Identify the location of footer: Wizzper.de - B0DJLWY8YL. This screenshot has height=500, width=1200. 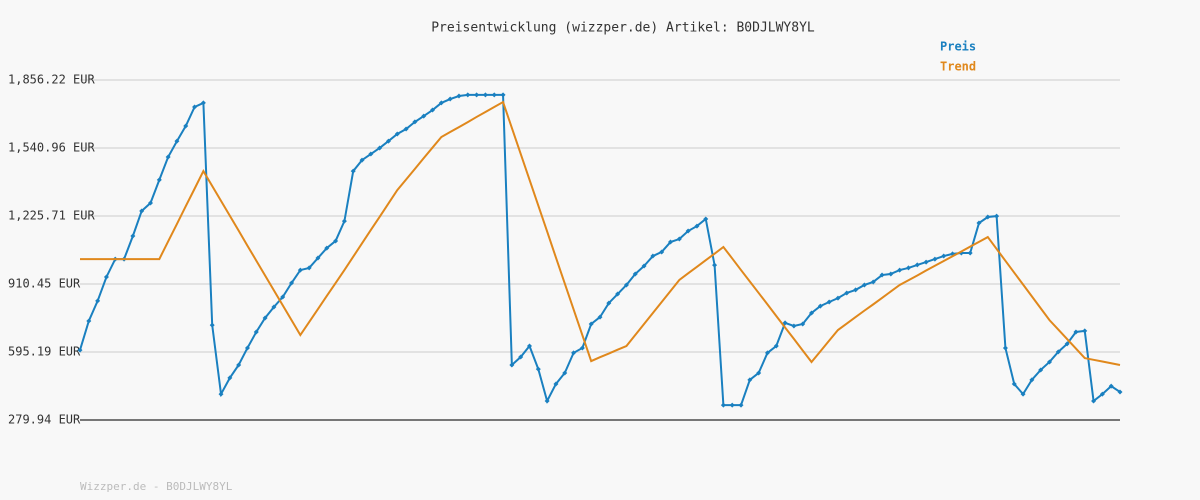
(156, 486).